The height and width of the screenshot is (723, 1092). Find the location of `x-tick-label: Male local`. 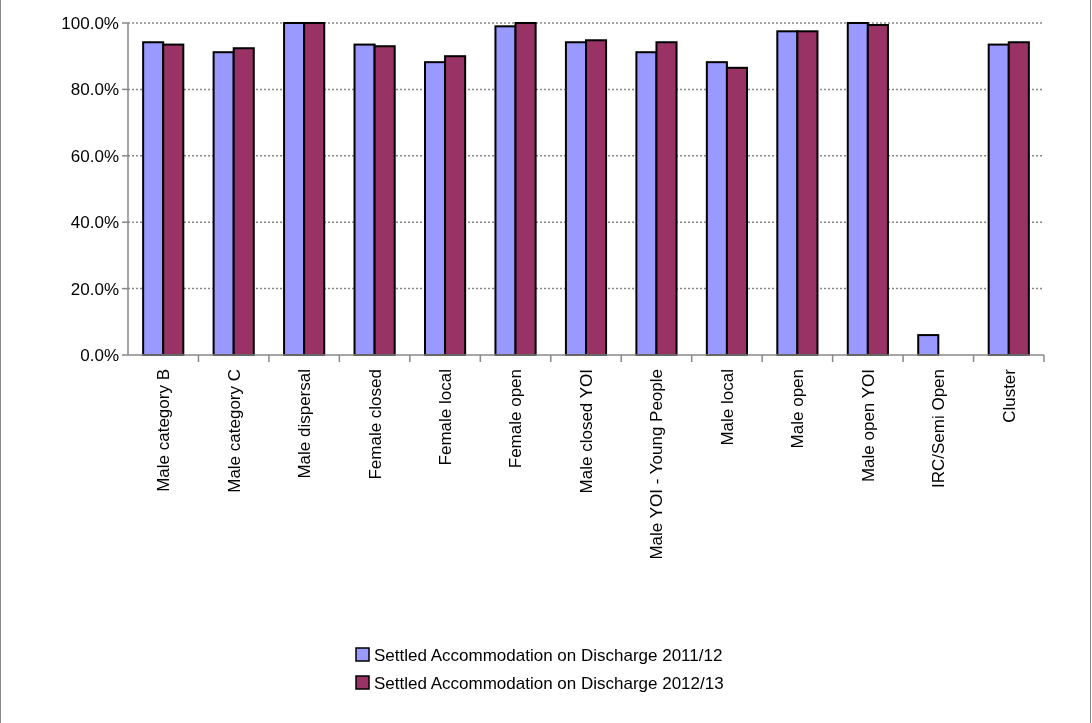

x-tick-label: Male local is located at coordinates (727, 407).